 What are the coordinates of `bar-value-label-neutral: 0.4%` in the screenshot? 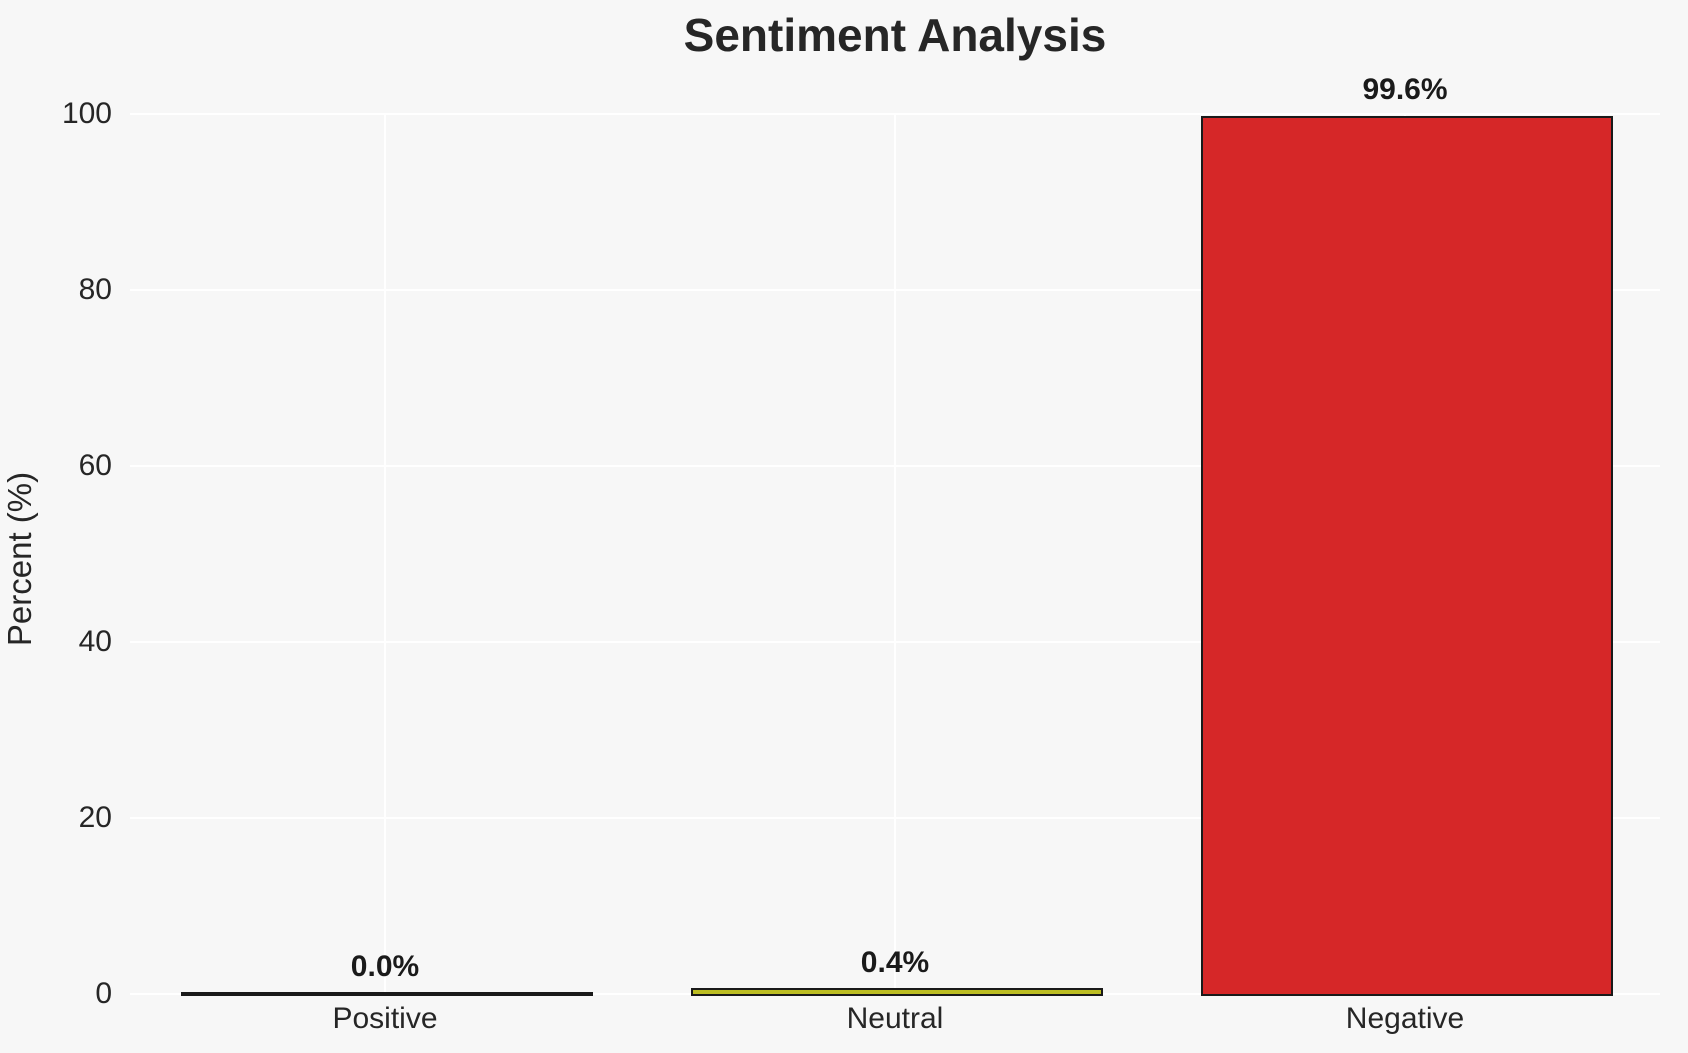 It's located at (895, 962).